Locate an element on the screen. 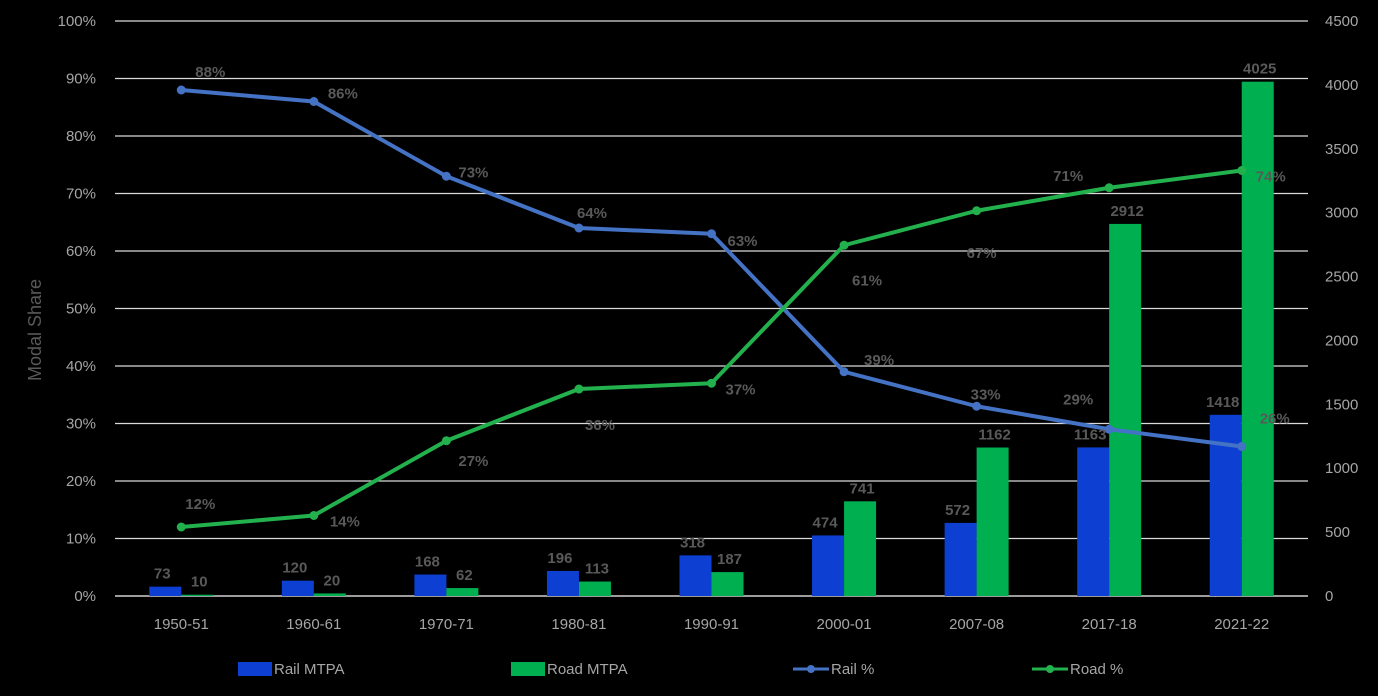 This screenshot has width=1378, height=696. x-tick-label: 2017-18 is located at coordinates (1109, 624).